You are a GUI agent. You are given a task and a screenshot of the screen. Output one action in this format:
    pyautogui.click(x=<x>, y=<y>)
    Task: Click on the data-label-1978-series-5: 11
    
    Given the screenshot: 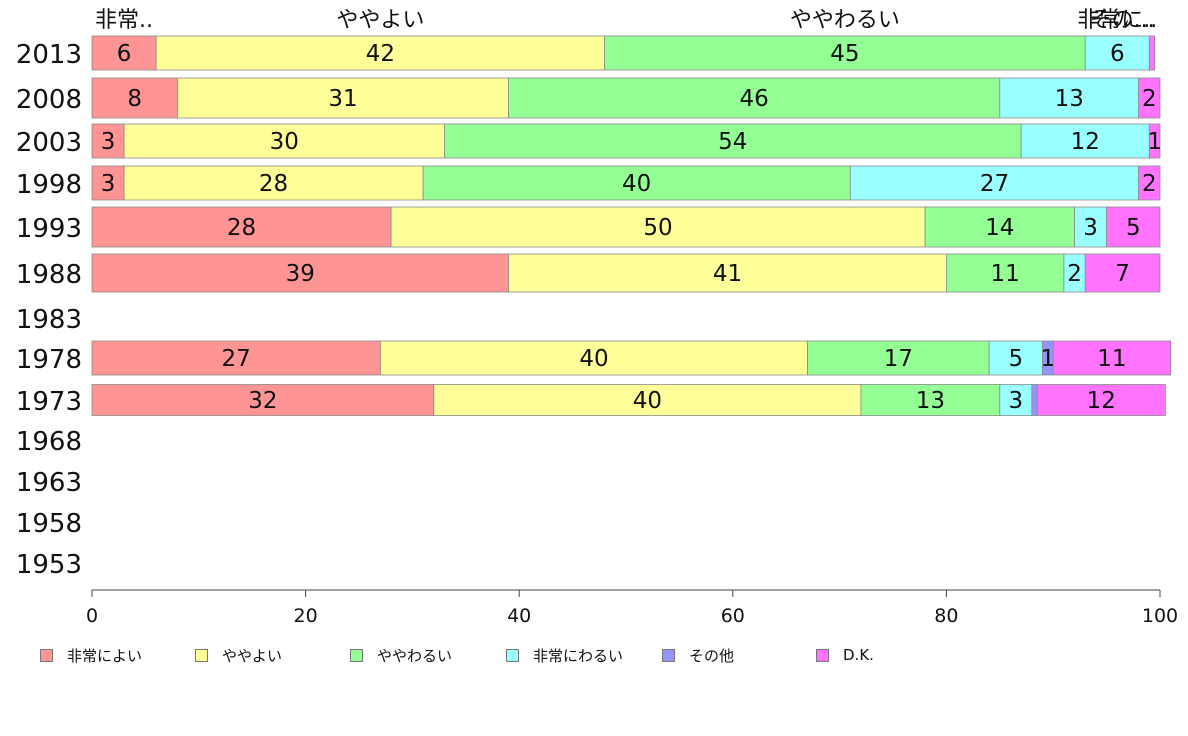 What is the action you would take?
    pyautogui.click(x=1111, y=359)
    